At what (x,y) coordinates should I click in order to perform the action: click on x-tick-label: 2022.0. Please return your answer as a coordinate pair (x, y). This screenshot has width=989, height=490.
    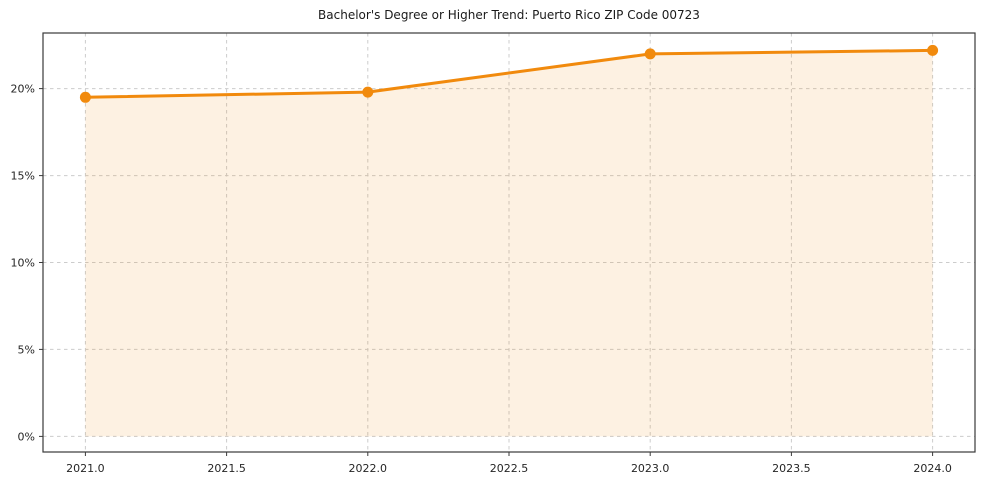
    Looking at the image, I should click on (368, 468).